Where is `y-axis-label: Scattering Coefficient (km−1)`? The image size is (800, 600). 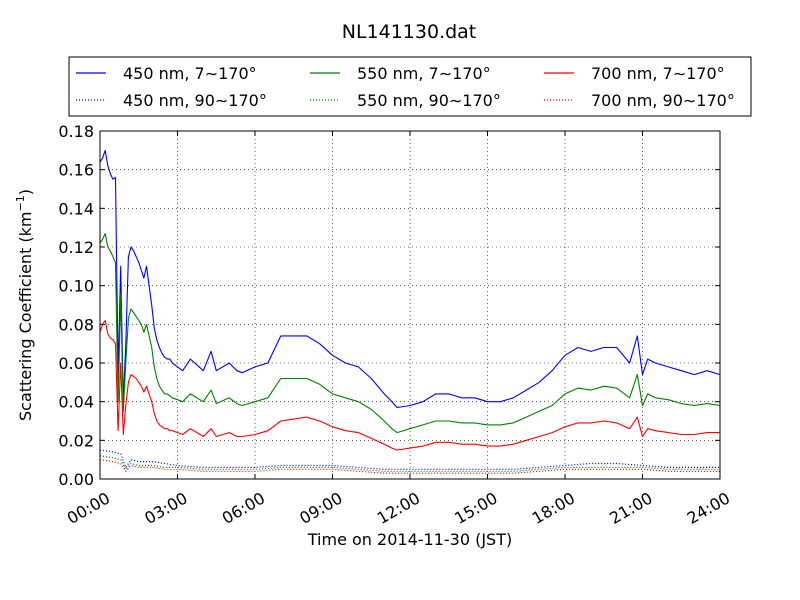
y-axis-label: Scattering Coefficient (km−1) is located at coordinates (24, 305).